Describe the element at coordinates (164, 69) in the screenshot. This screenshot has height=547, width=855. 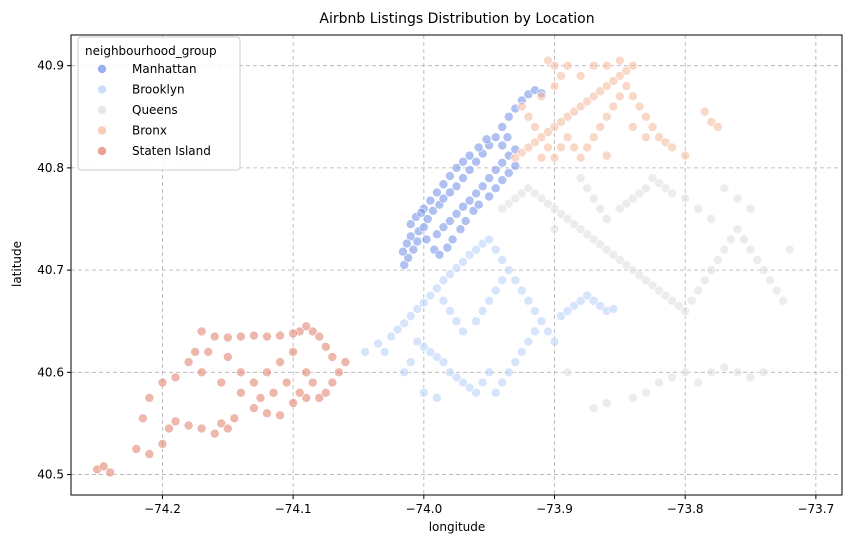
I see `legend-label: Manhattan` at that location.